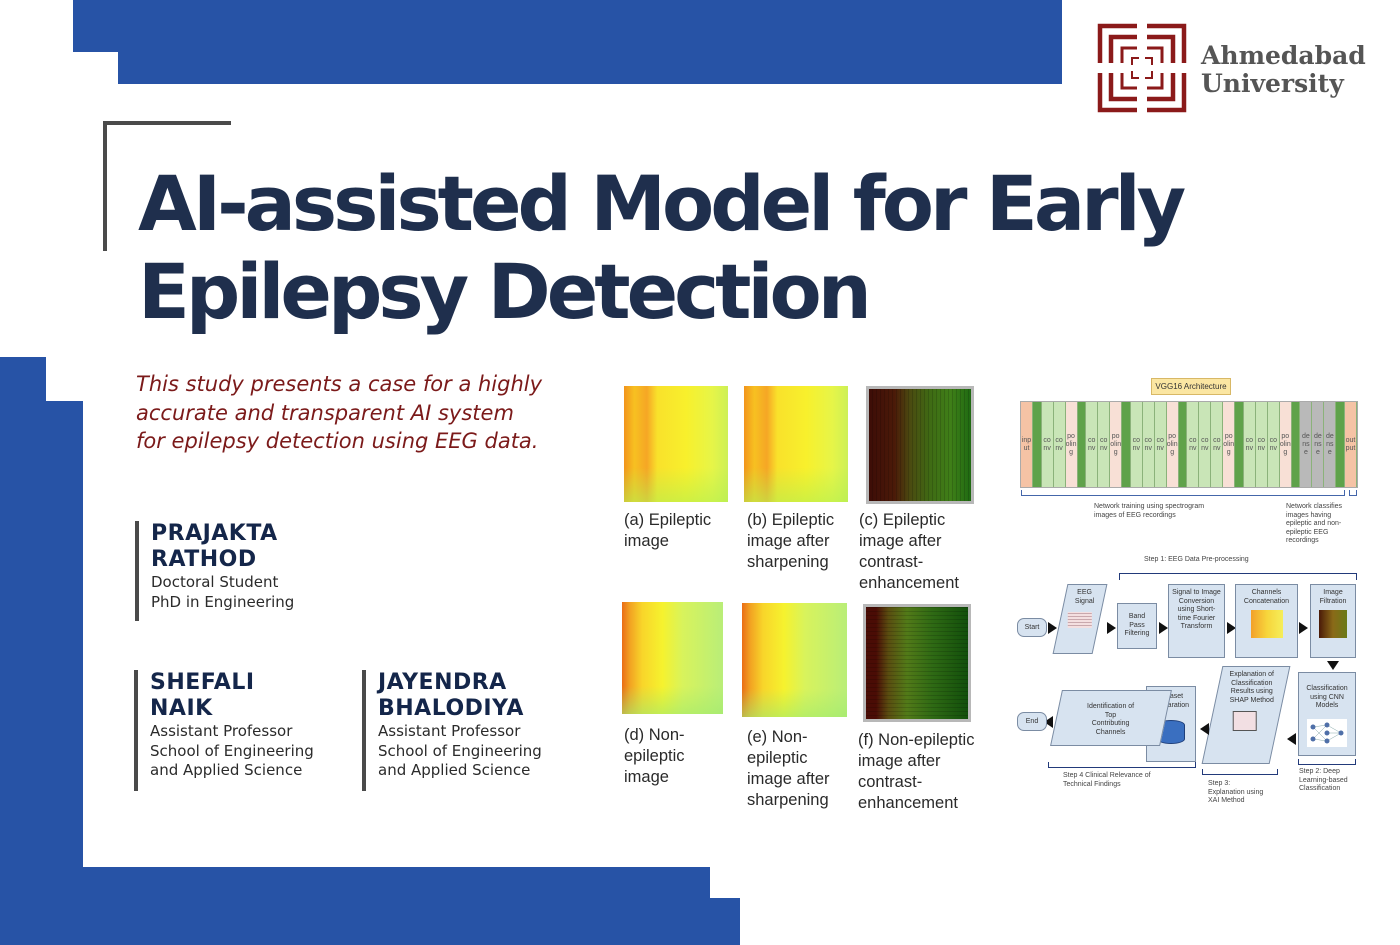  What do you see at coordinates (1196, 559) in the screenshot?
I see `step1-label: Step 1: EEG Data Pre-processing` at bounding box center [1196, 559].